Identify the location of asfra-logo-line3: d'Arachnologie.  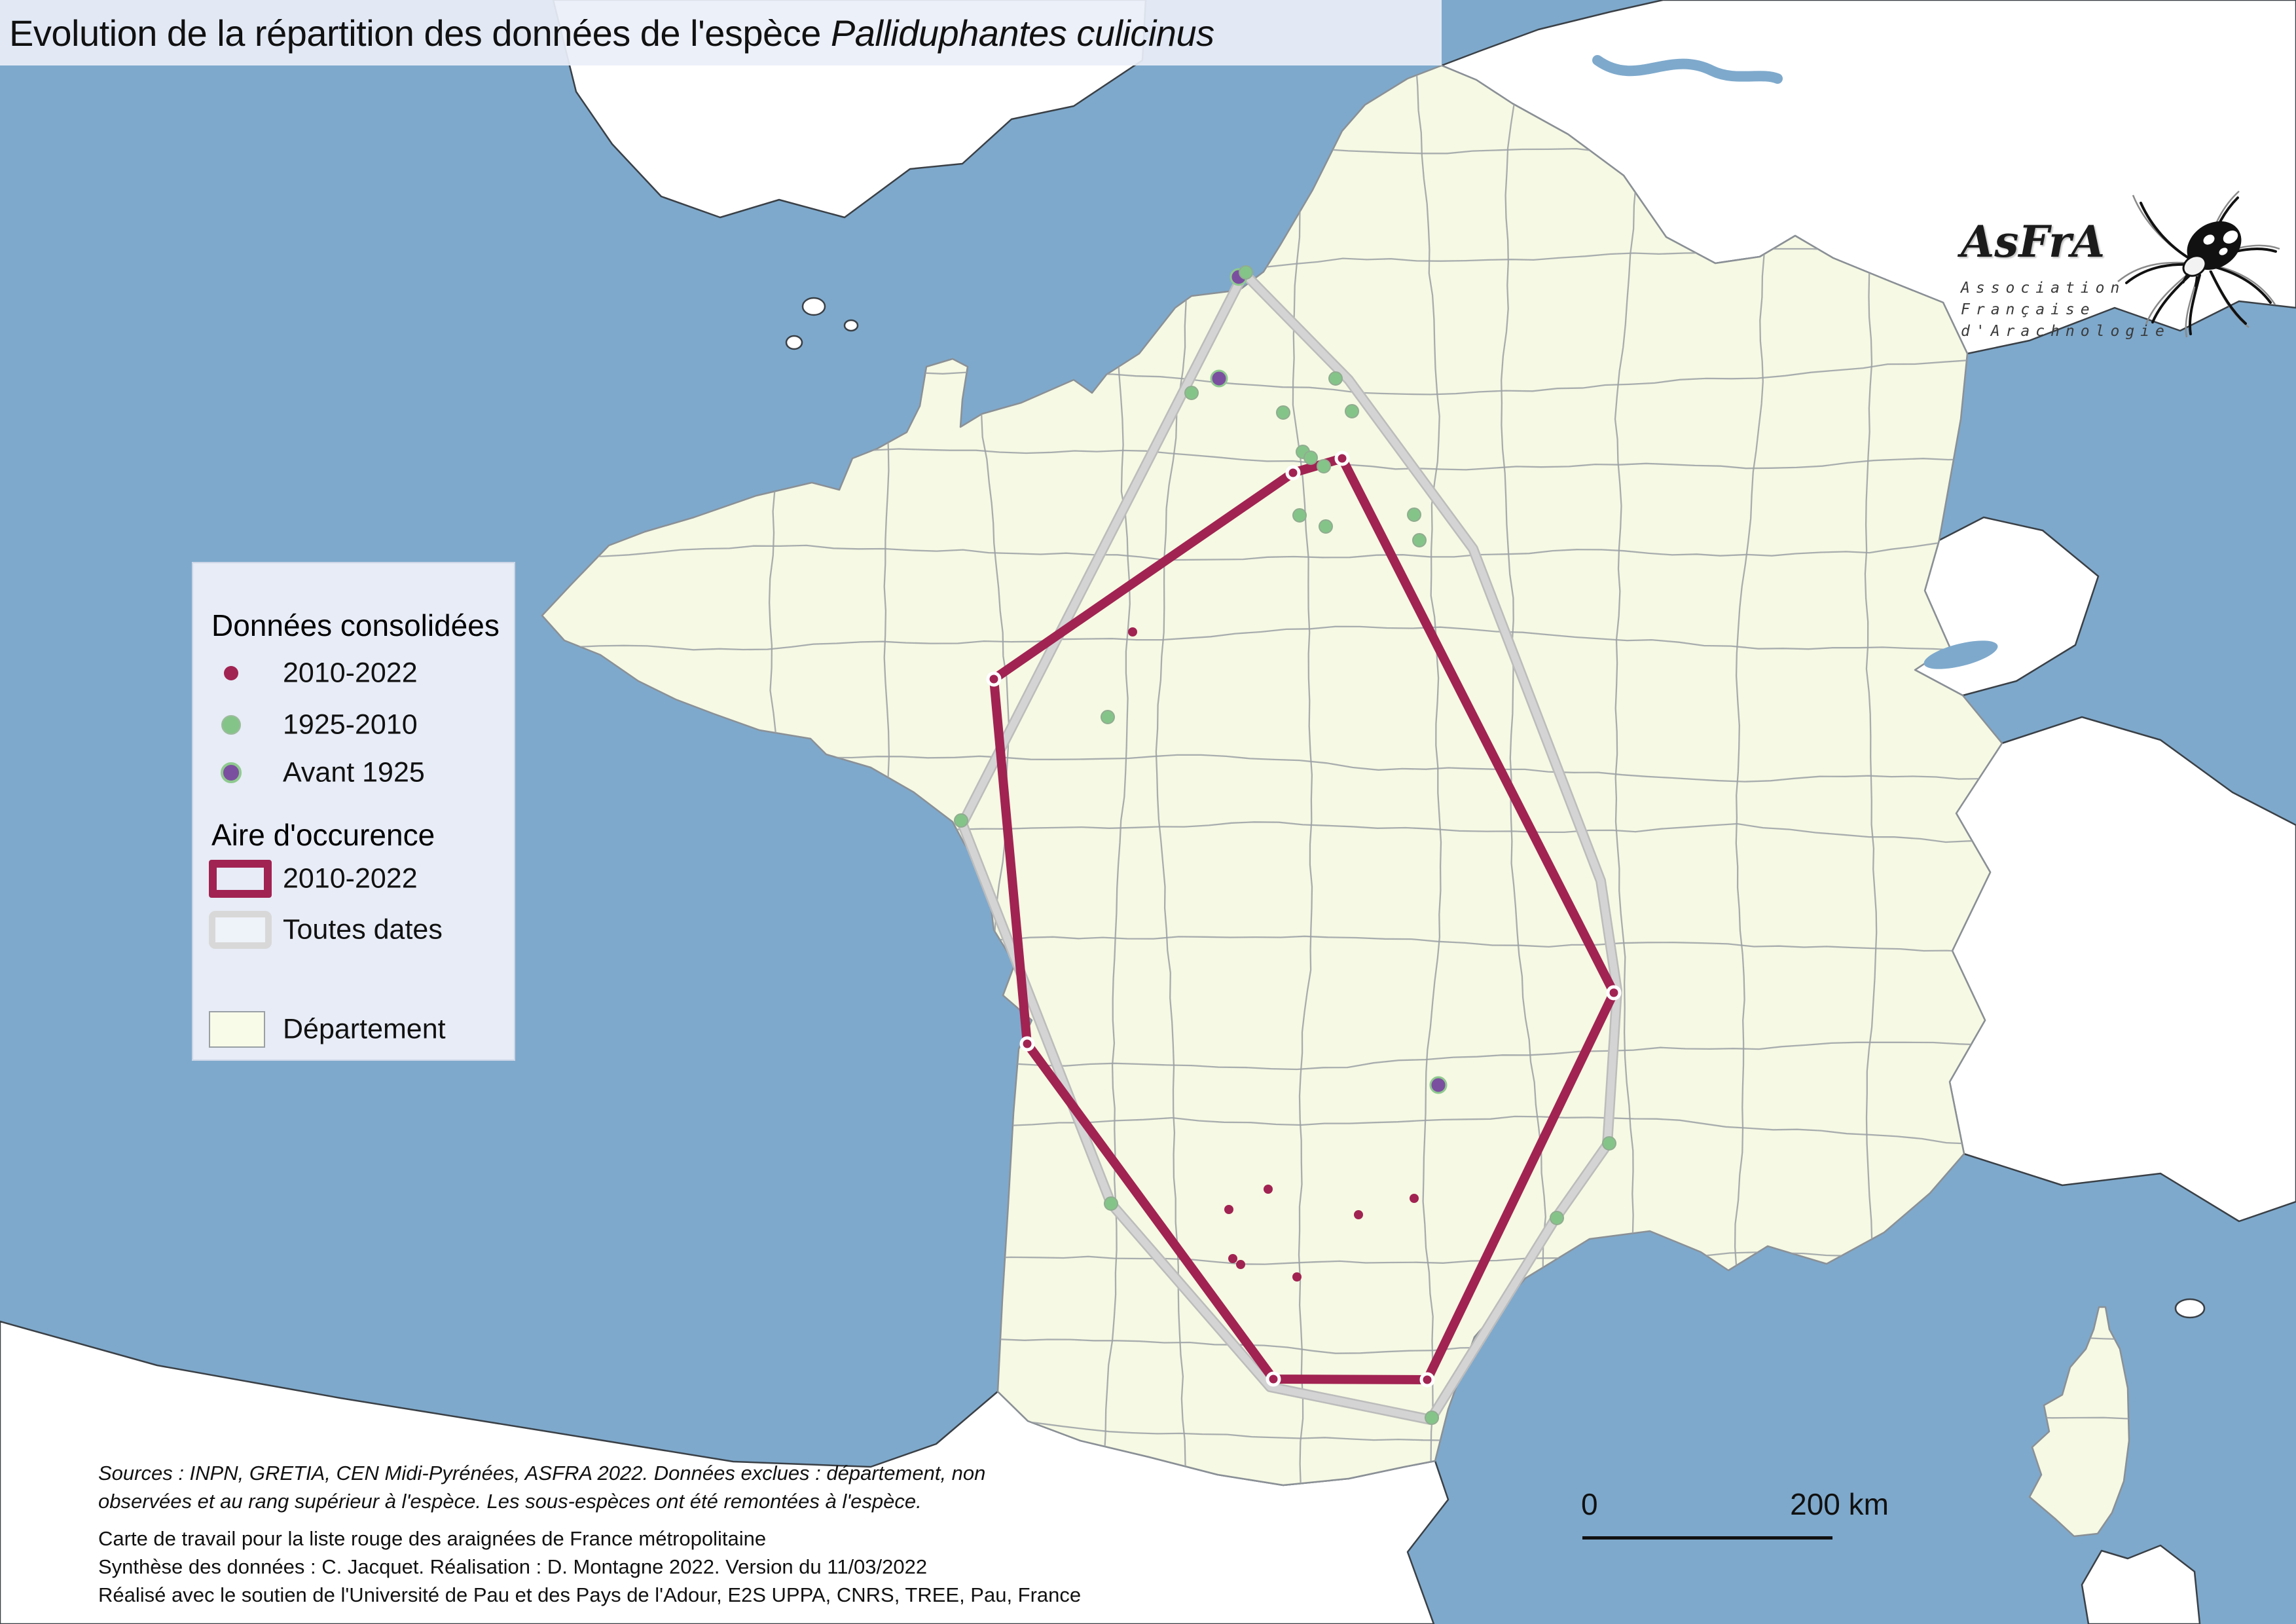
(2065, 331).